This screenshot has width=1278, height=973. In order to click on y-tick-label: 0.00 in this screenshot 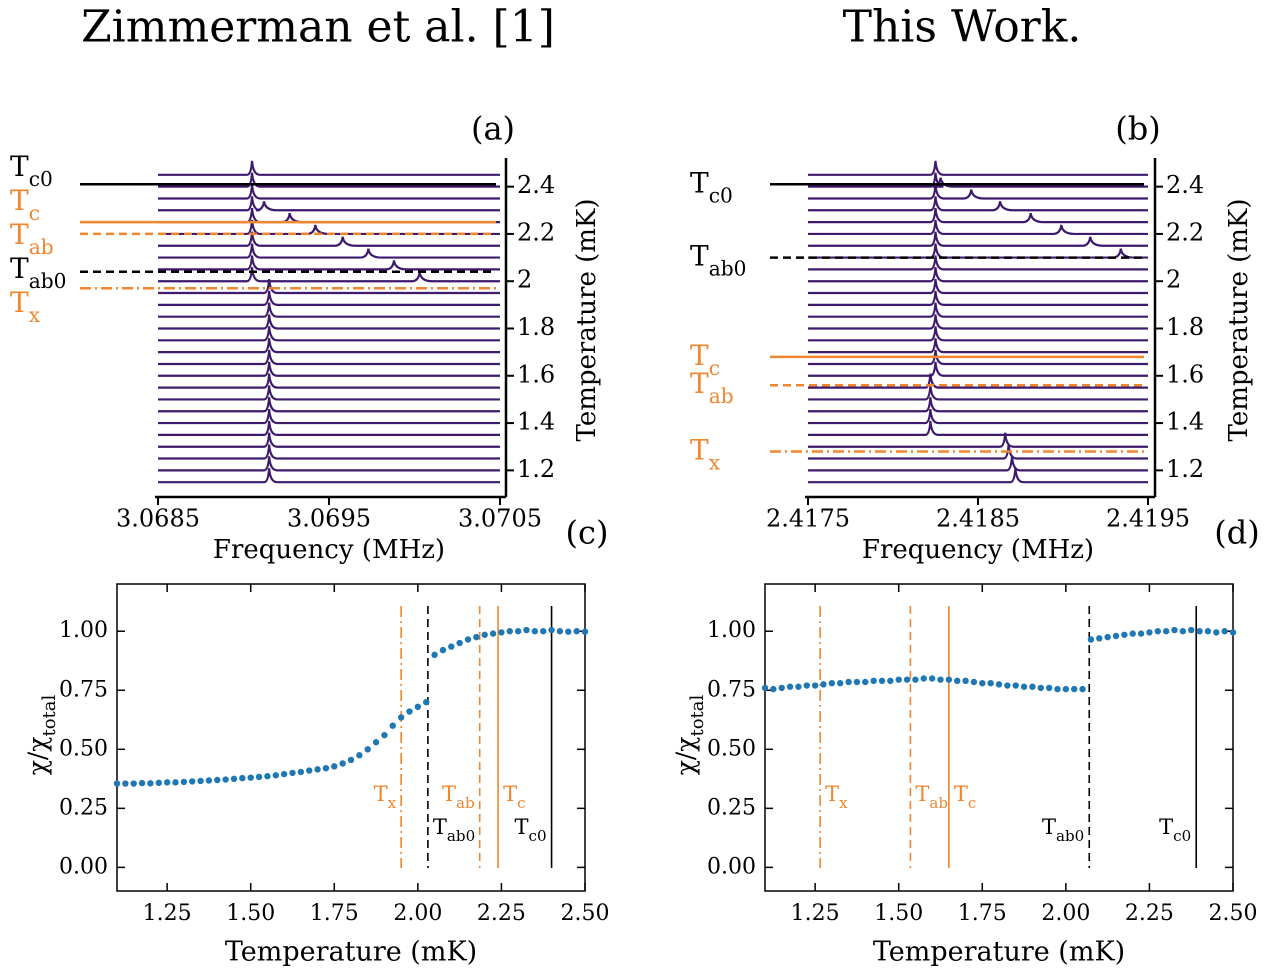, I will do `click(83, 866)`.